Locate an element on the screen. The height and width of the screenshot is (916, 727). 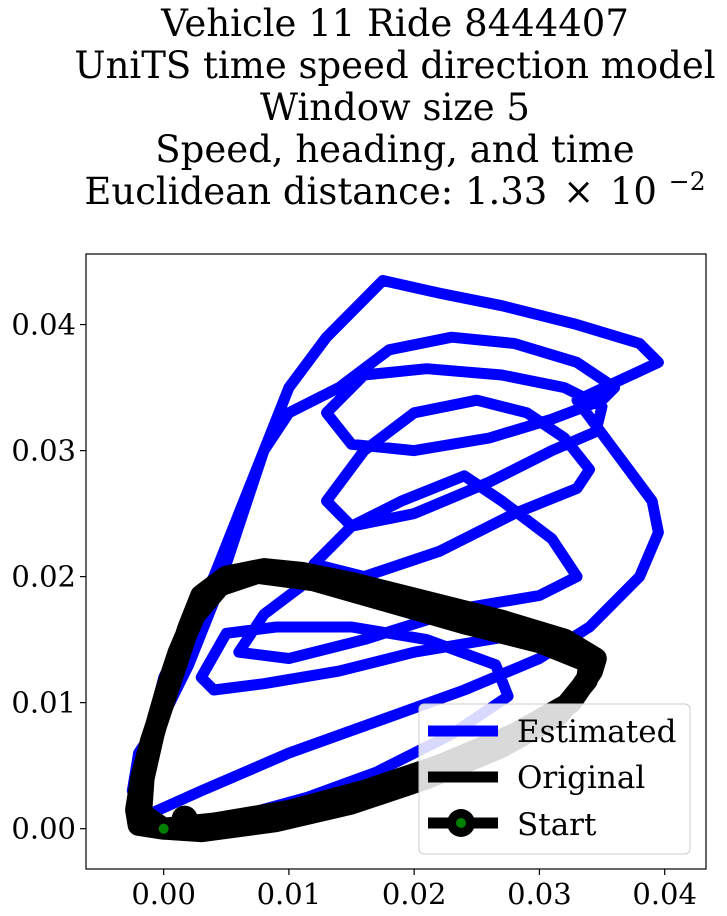
x-tick-label: 0.01 is located at coordinates (289, 894).